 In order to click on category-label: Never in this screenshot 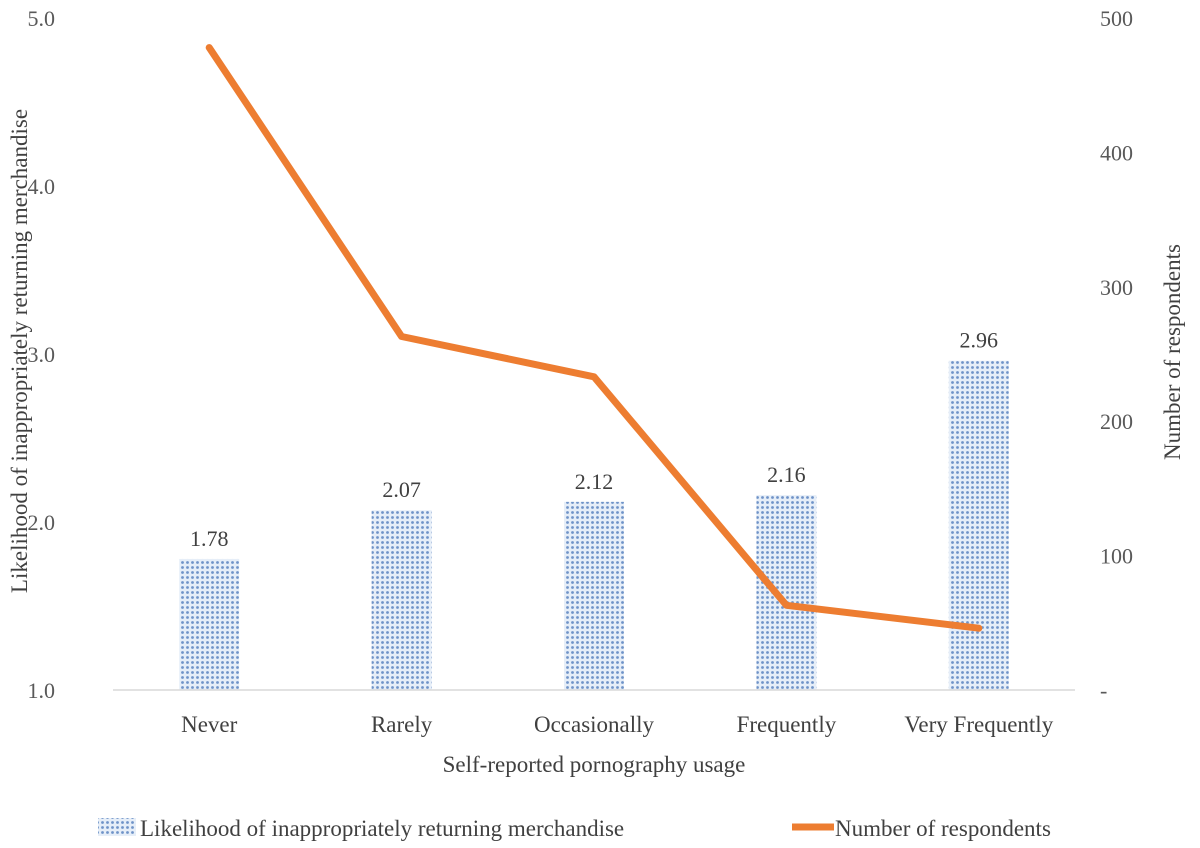, I will do `click(209, 724)`.